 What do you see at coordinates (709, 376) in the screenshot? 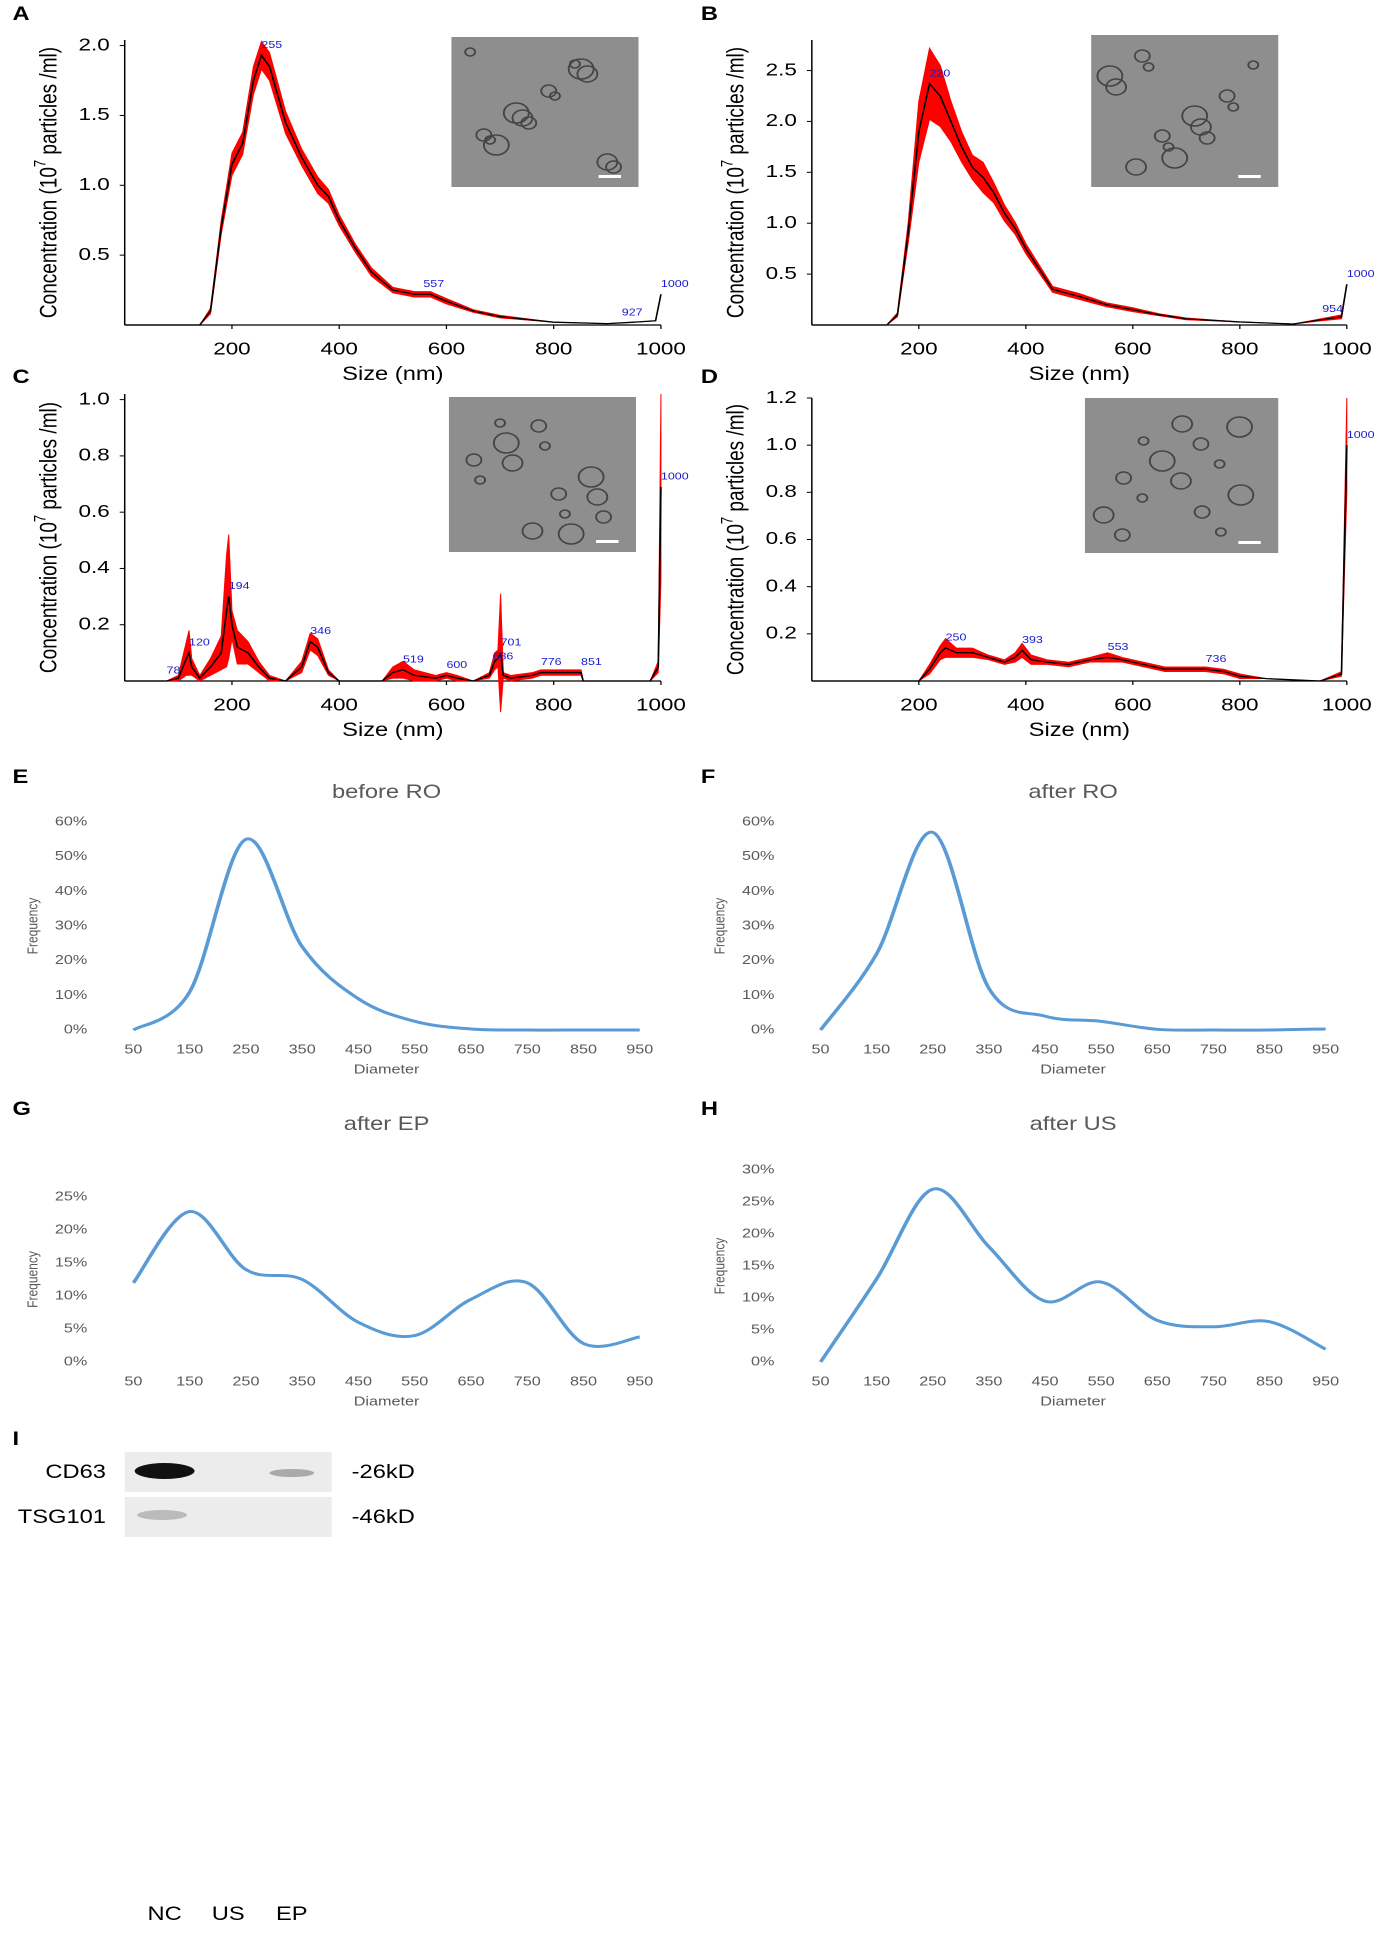
I see `panel-letter: D` at bounding box center [709, 376].